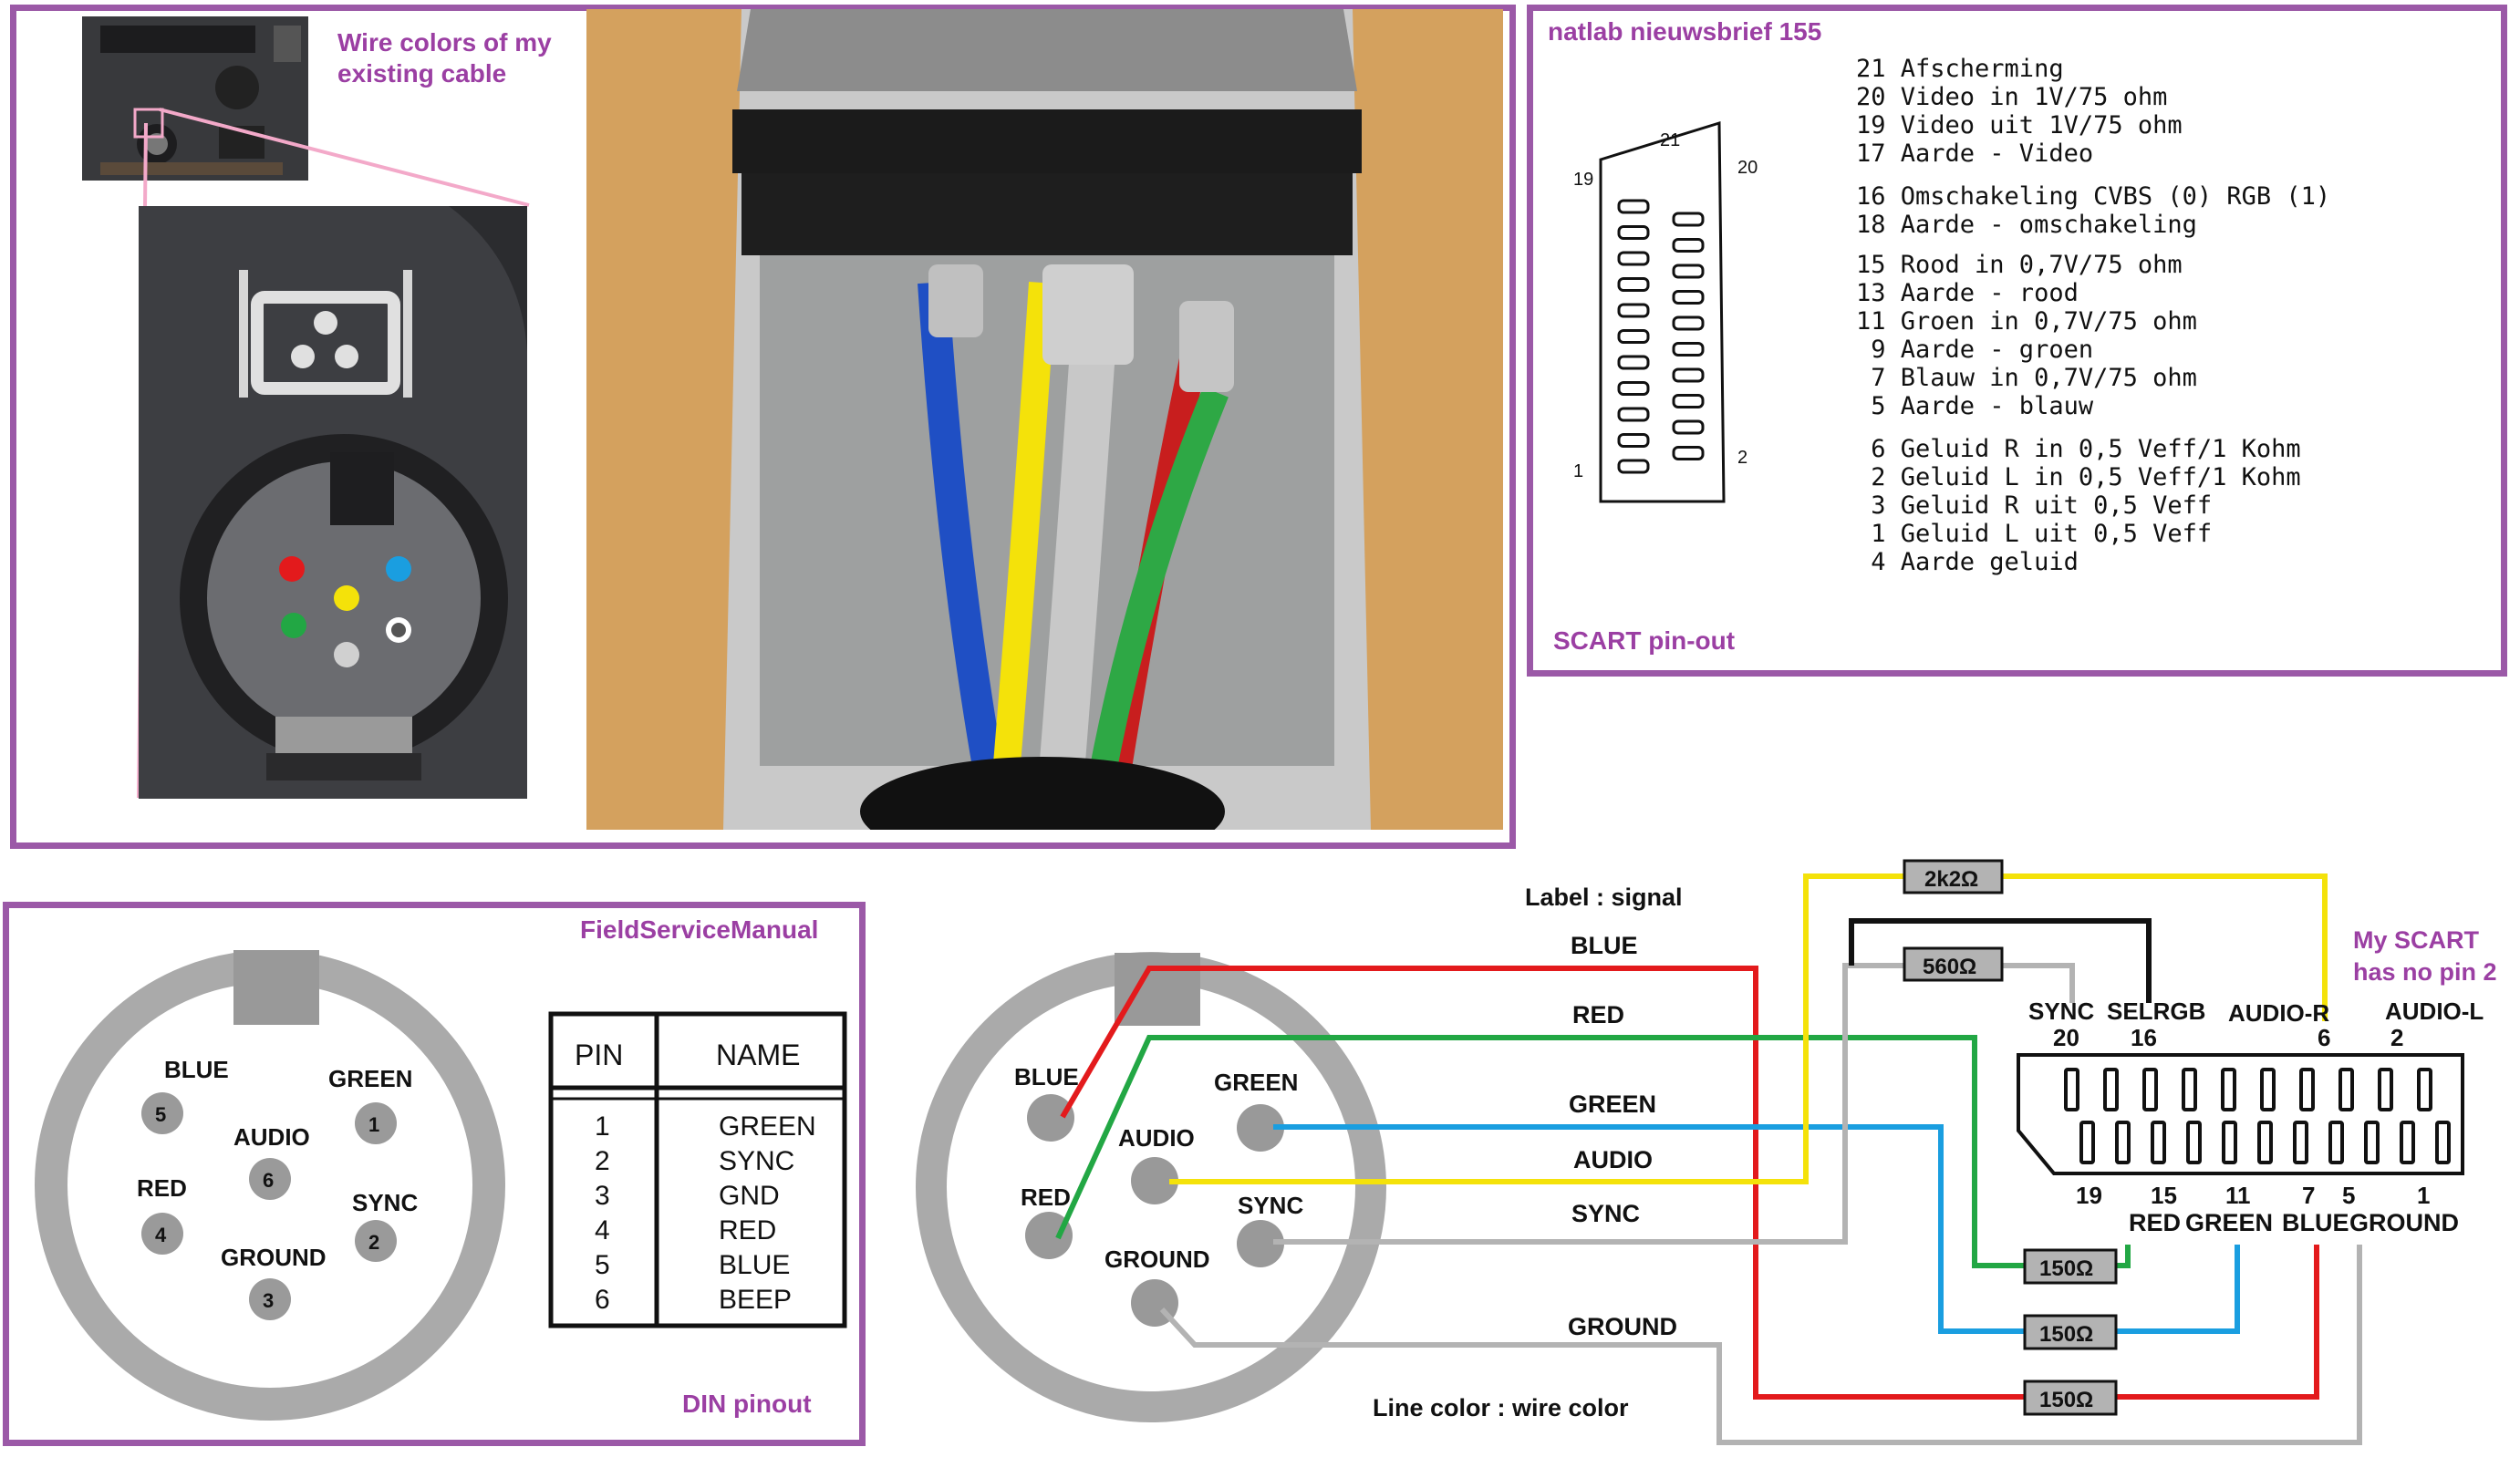  Describe the element at coordinates (1583, 180) in the screenshot. I see `scart-pin-19-label: 19` at that location.